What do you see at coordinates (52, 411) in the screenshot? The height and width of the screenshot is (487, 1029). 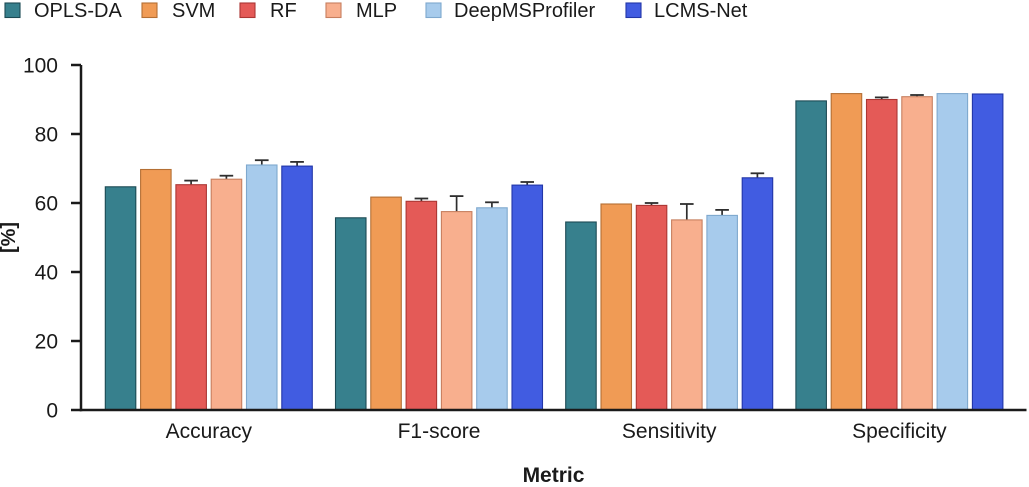 I see `svg-text: 0` at bounding box center [52, 411].